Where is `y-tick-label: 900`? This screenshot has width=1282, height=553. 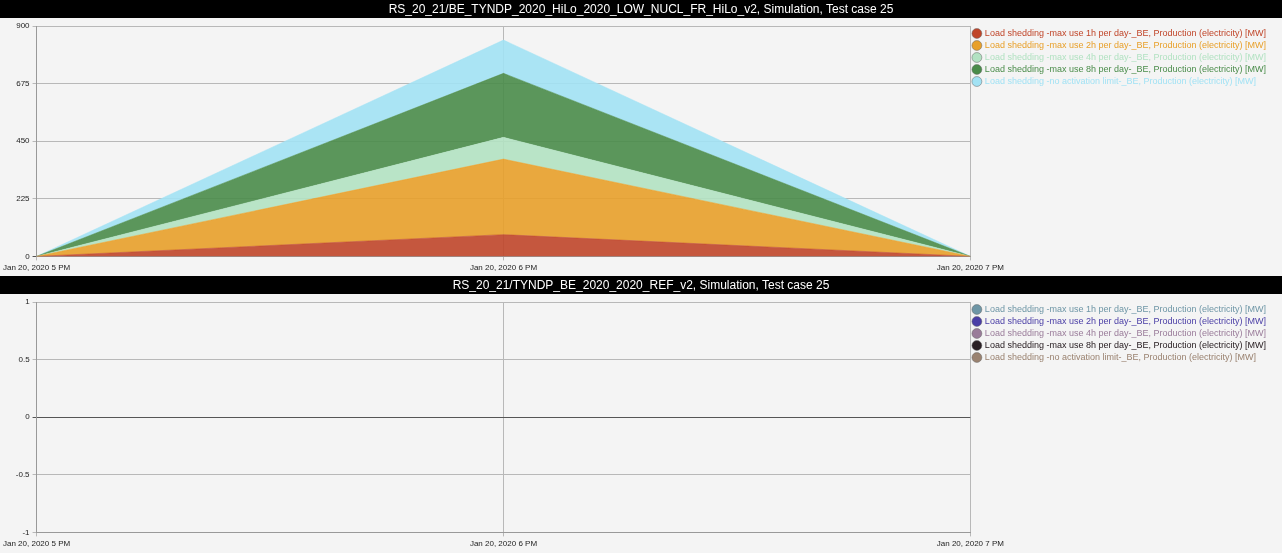
y-tick-label: 900 is located at coordinates (23, 26).